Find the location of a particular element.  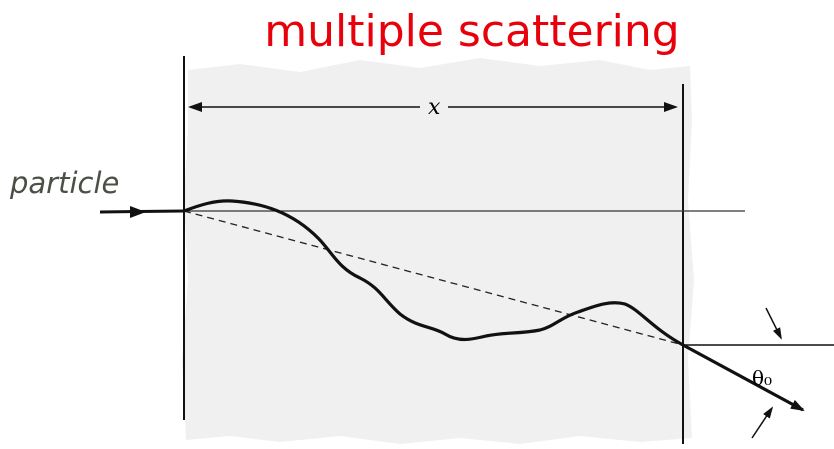

incoming-arrowhead is located at coordinates (138, 212).